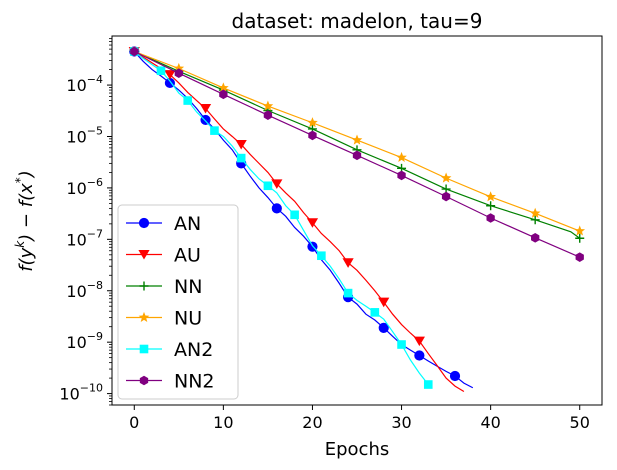  Describe the element at coordinates (193, 350) in the screenshot. I see `legend-label: AN2` at that location.